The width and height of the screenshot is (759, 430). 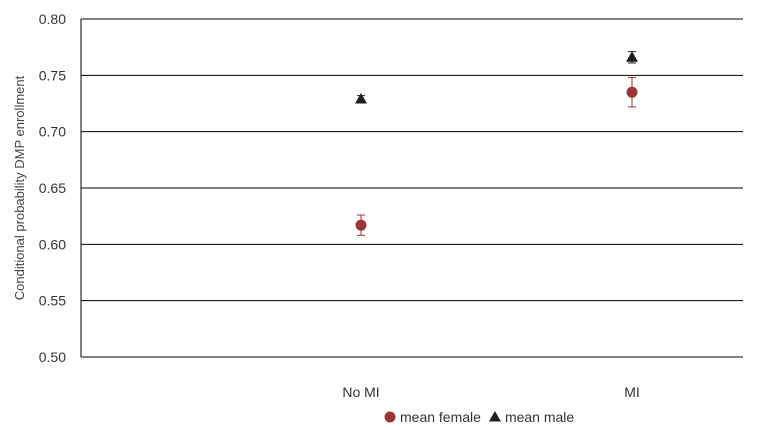 What do you see at coordinates (19, 187) in the screenshot?
I see `y-axis-title: Conditional probability DMP enrollment` at bounding box center [19, 187].